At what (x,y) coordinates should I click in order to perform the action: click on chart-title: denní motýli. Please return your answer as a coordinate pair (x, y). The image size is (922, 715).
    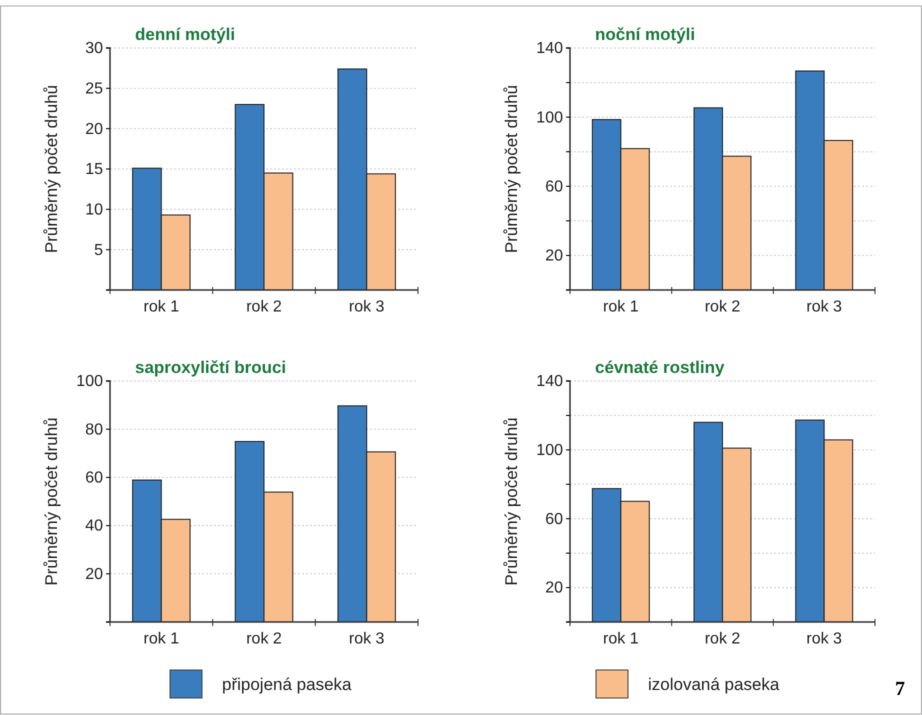
    Looking at the image, I should click on (185, 34).